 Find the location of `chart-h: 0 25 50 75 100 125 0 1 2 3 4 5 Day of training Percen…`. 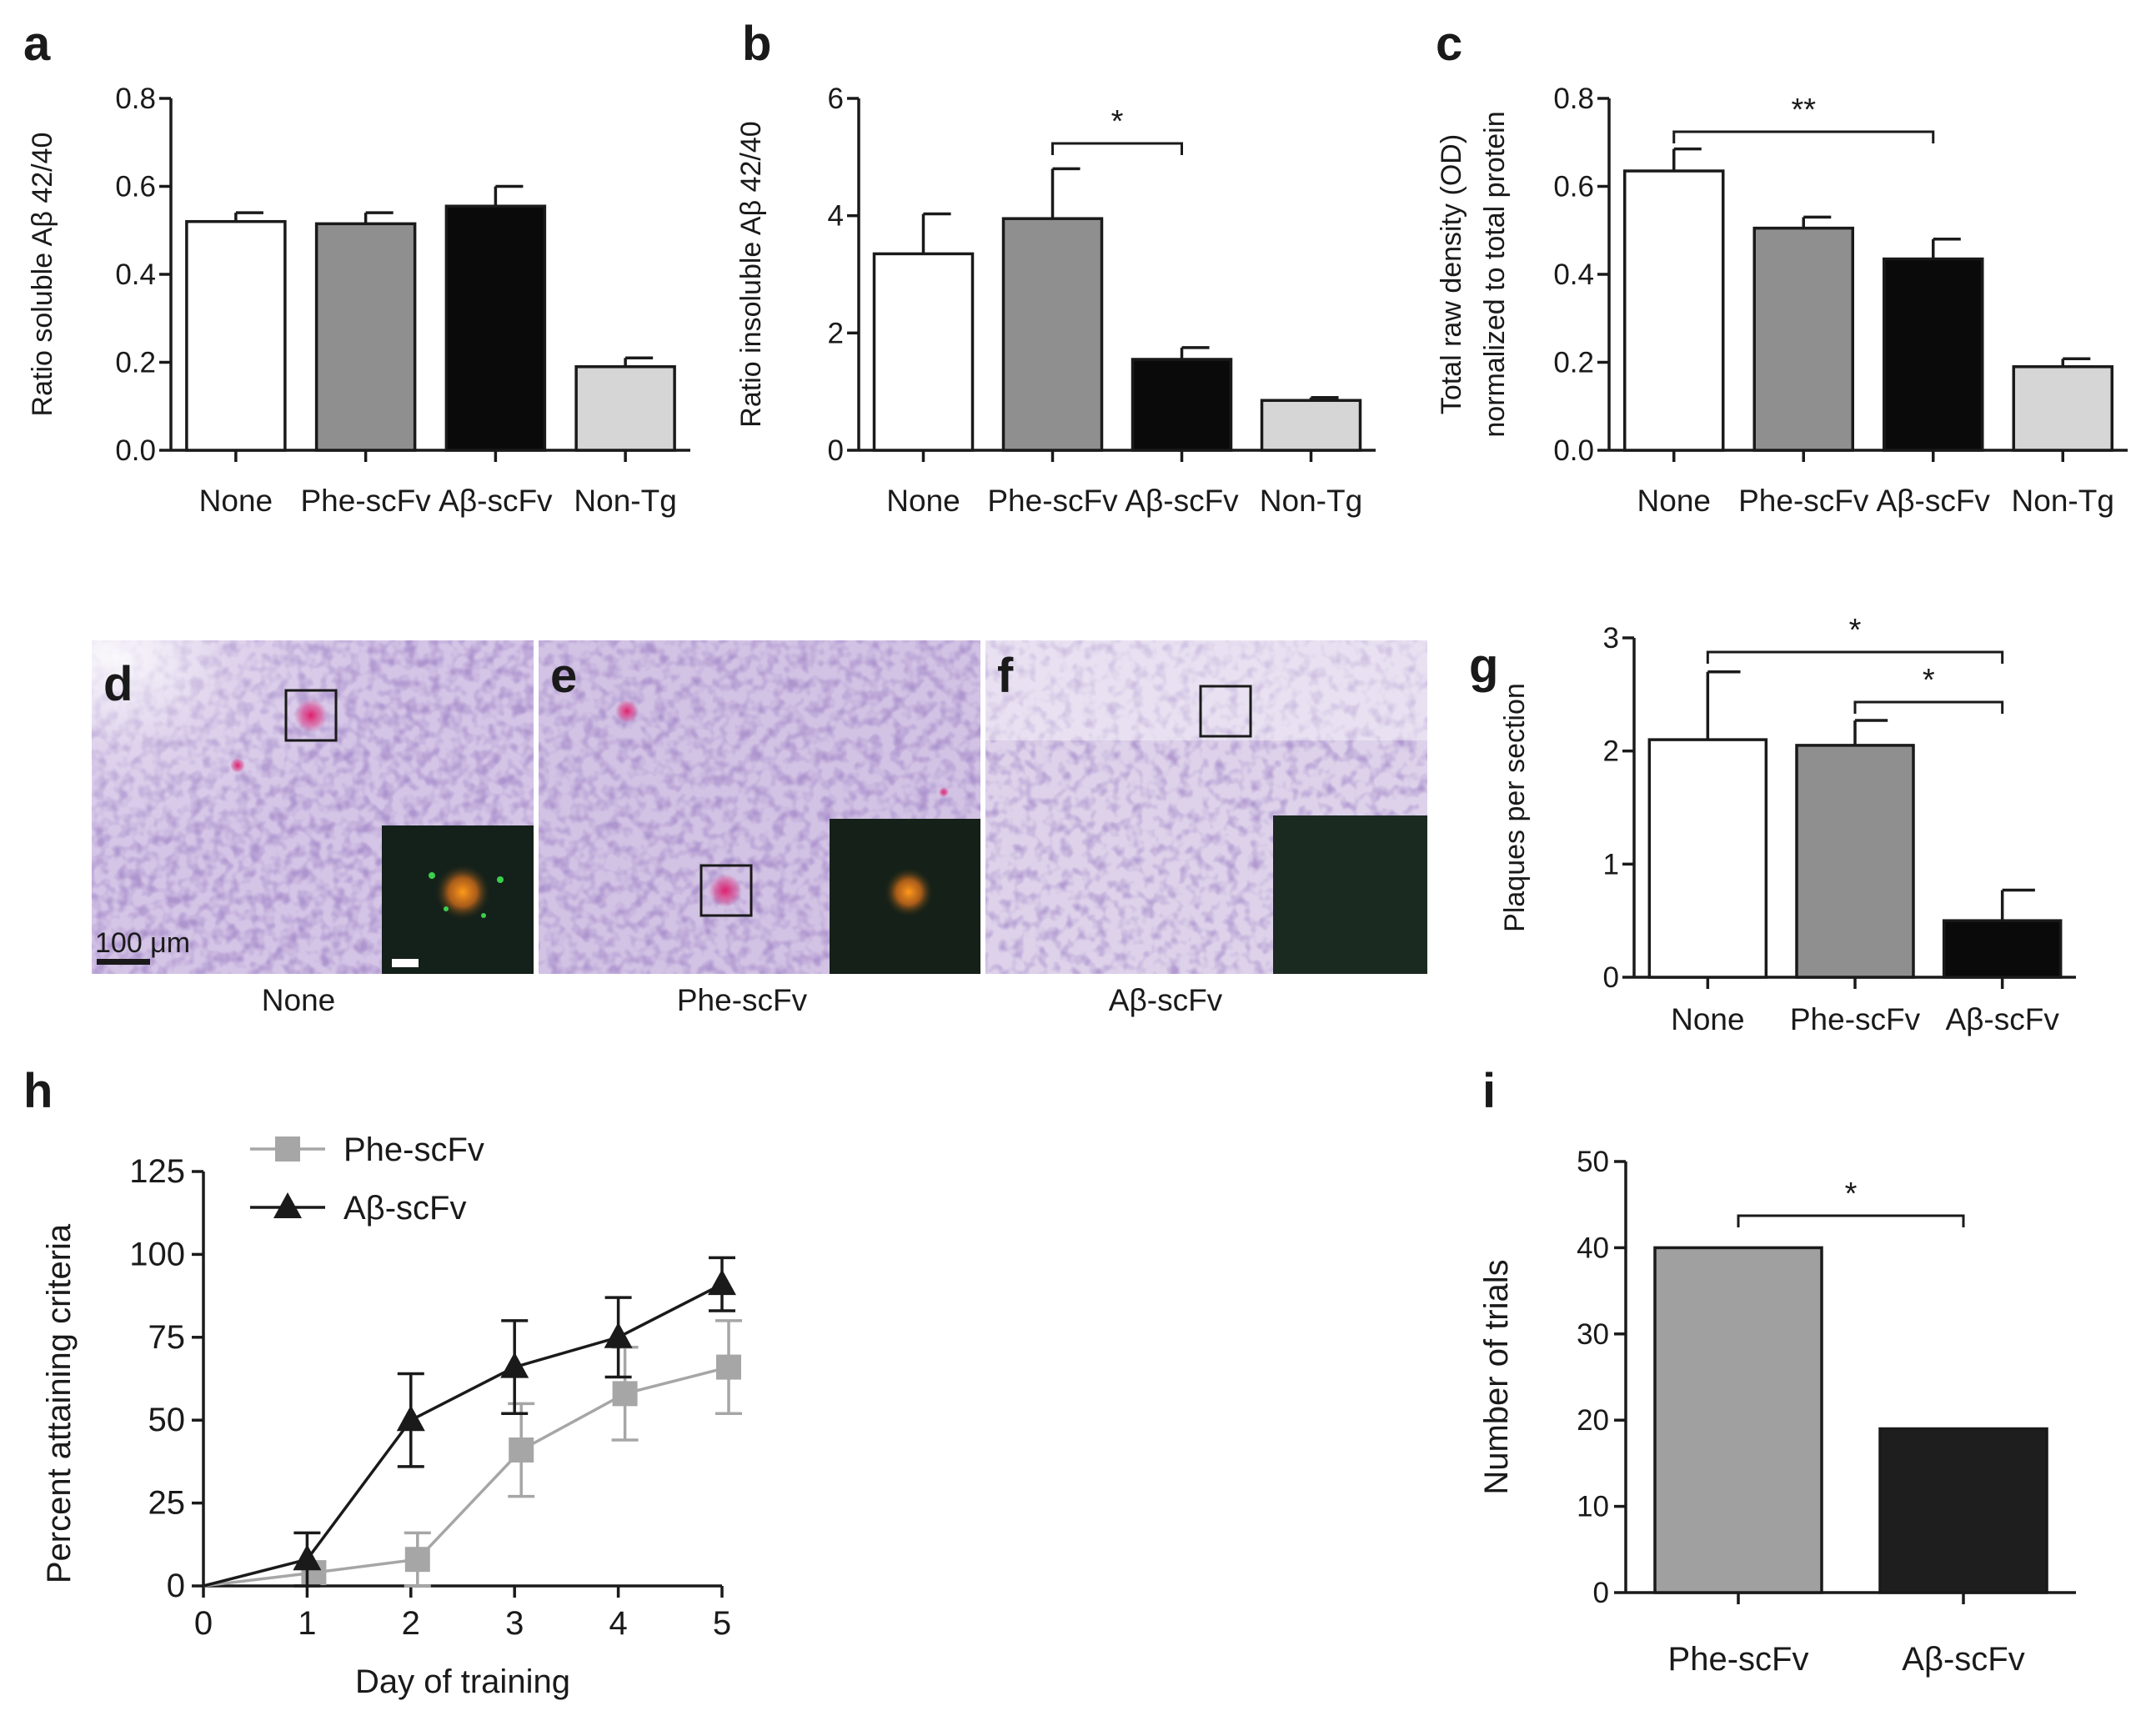

chart-h: 0 25 50 75 100 125 0 1 2 3 4 5 Day of training Percen… is located at coordinates (391, 1415).